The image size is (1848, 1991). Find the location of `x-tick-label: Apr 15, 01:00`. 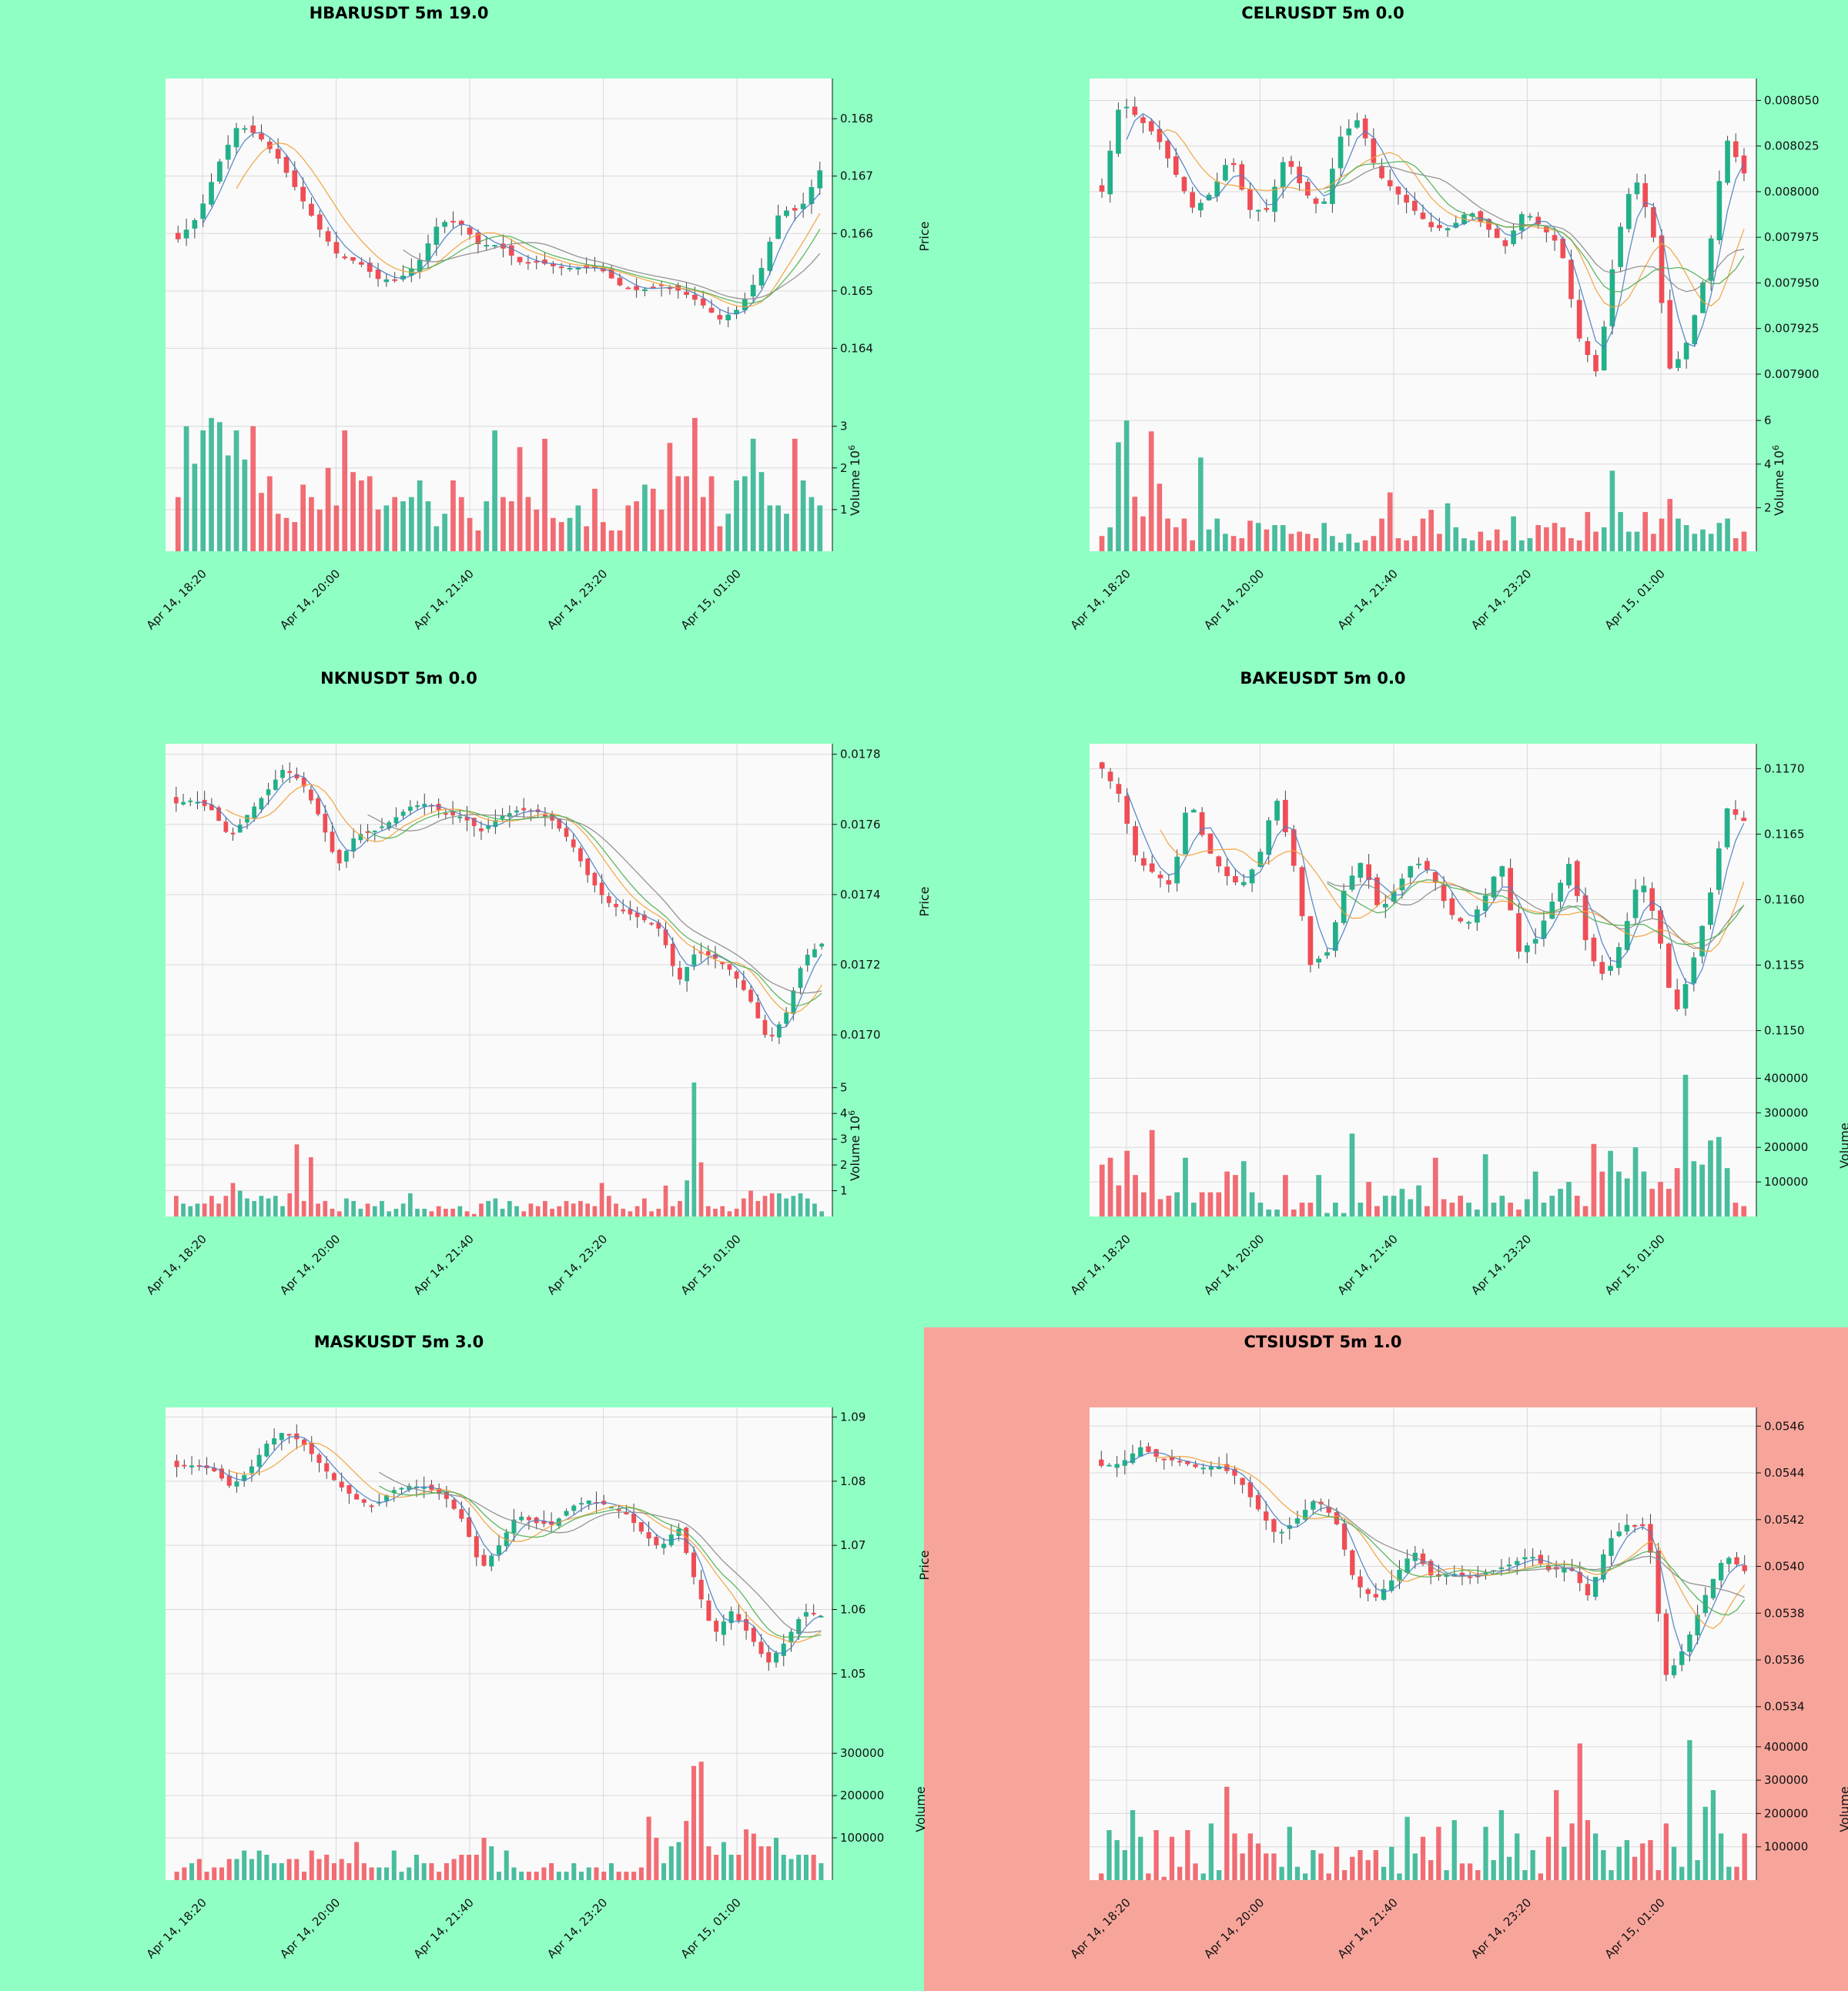

x-tick-label: Apr 15, 01:00 is located at coordinates (711, 599).